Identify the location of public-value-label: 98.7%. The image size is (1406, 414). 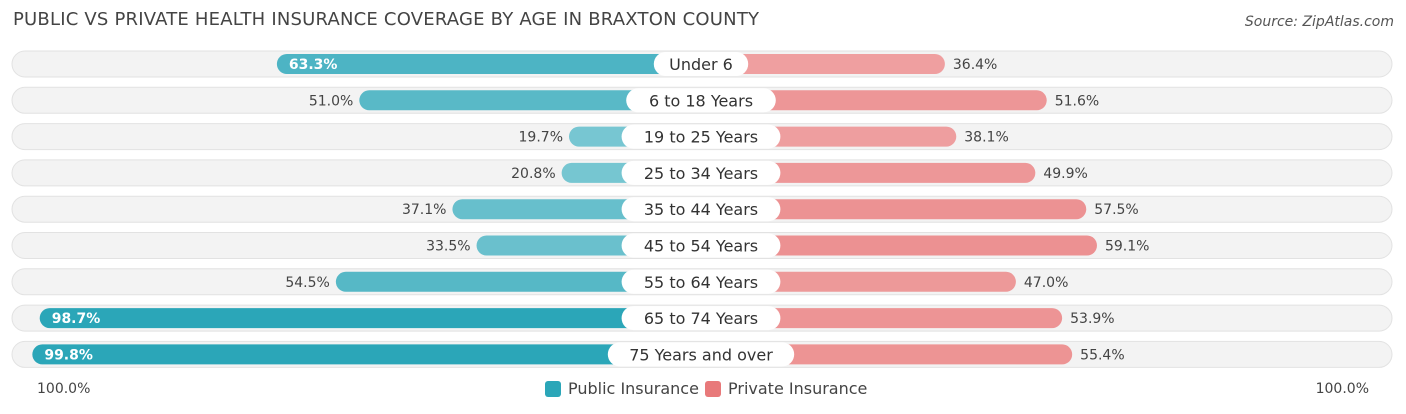
(76, 319).